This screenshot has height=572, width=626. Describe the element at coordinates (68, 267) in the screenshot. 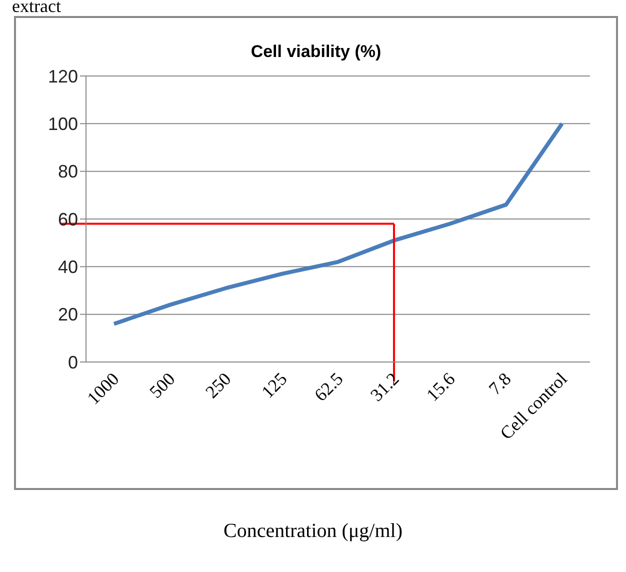

I see `y-tick-label: 40` at that location.